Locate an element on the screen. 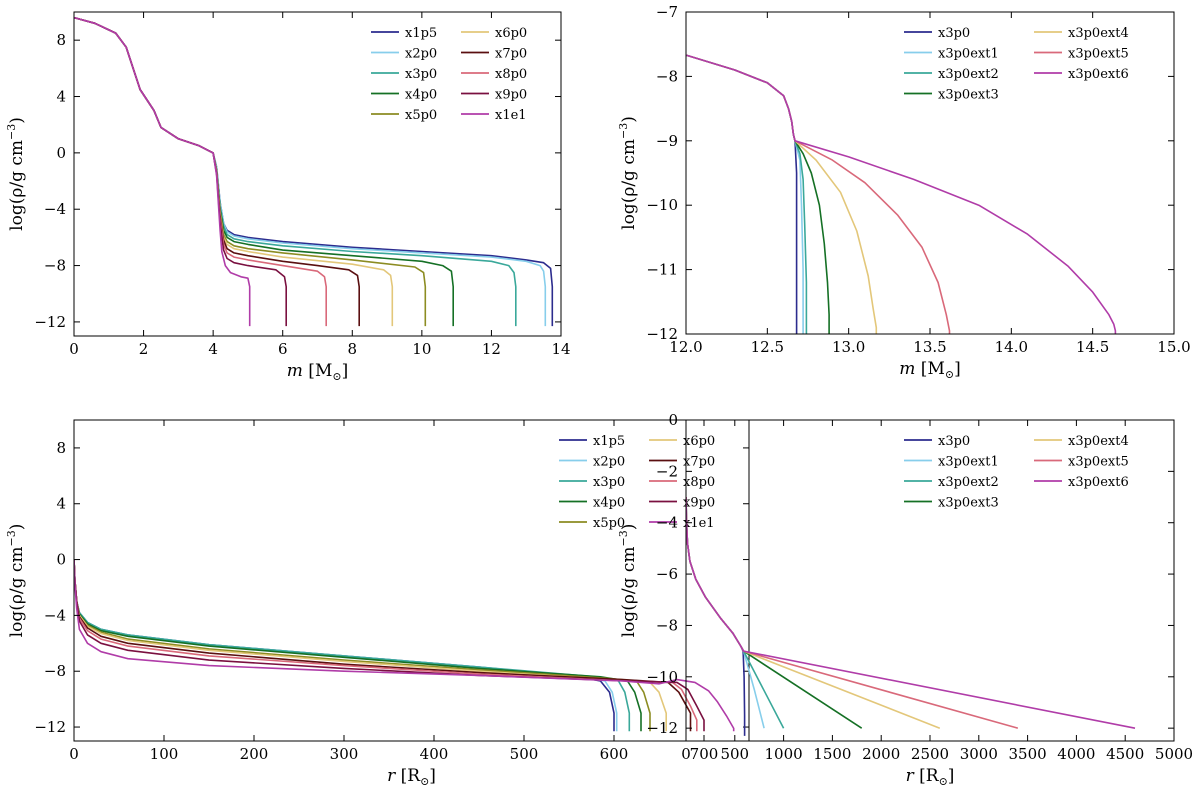 This screenshot has height=795, width=1200. x-tick-label: 5000 is located at coordinates (1174, 754).